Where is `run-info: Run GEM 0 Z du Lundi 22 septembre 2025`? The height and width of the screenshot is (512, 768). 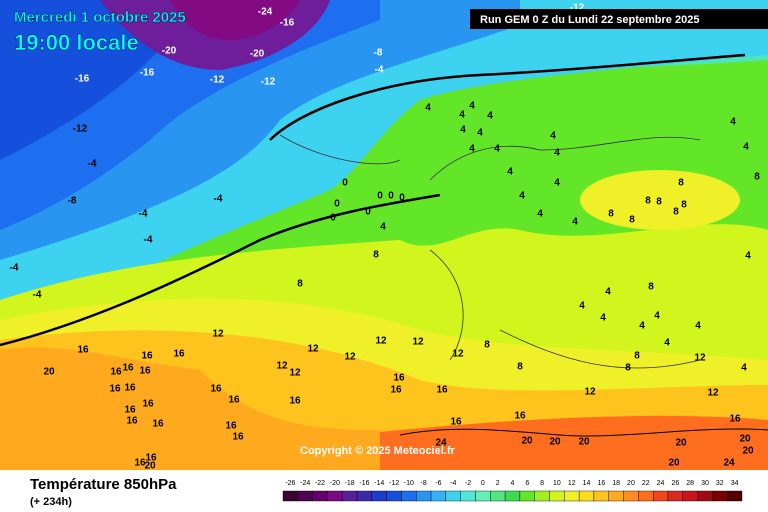 run-info: Run GEM 0 Z du Lundi 22 septembre 2025 is located at coordinates (589, 20).